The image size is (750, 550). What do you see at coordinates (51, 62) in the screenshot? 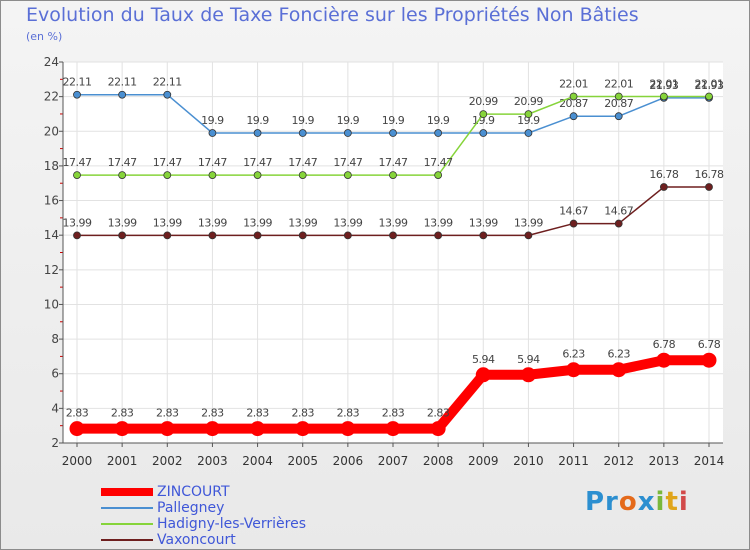
I see `y-tick-label: 24` at bounding box center [51, 62].